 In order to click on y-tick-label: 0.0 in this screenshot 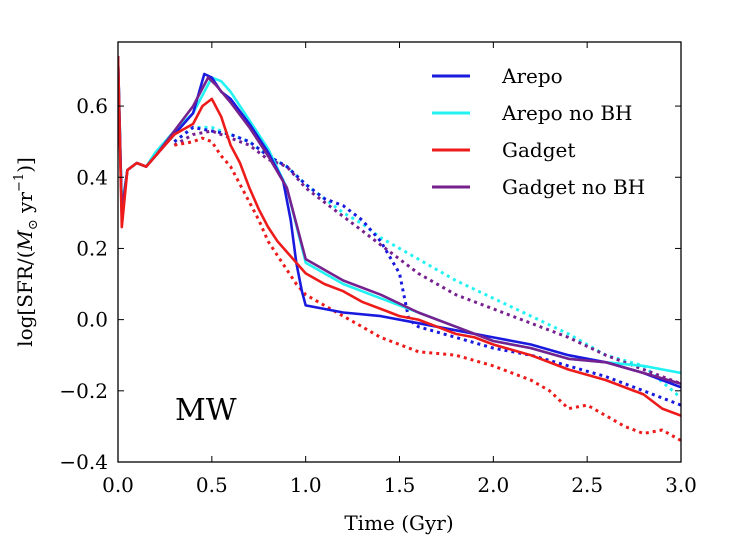, I will do `click(92, 320)`.